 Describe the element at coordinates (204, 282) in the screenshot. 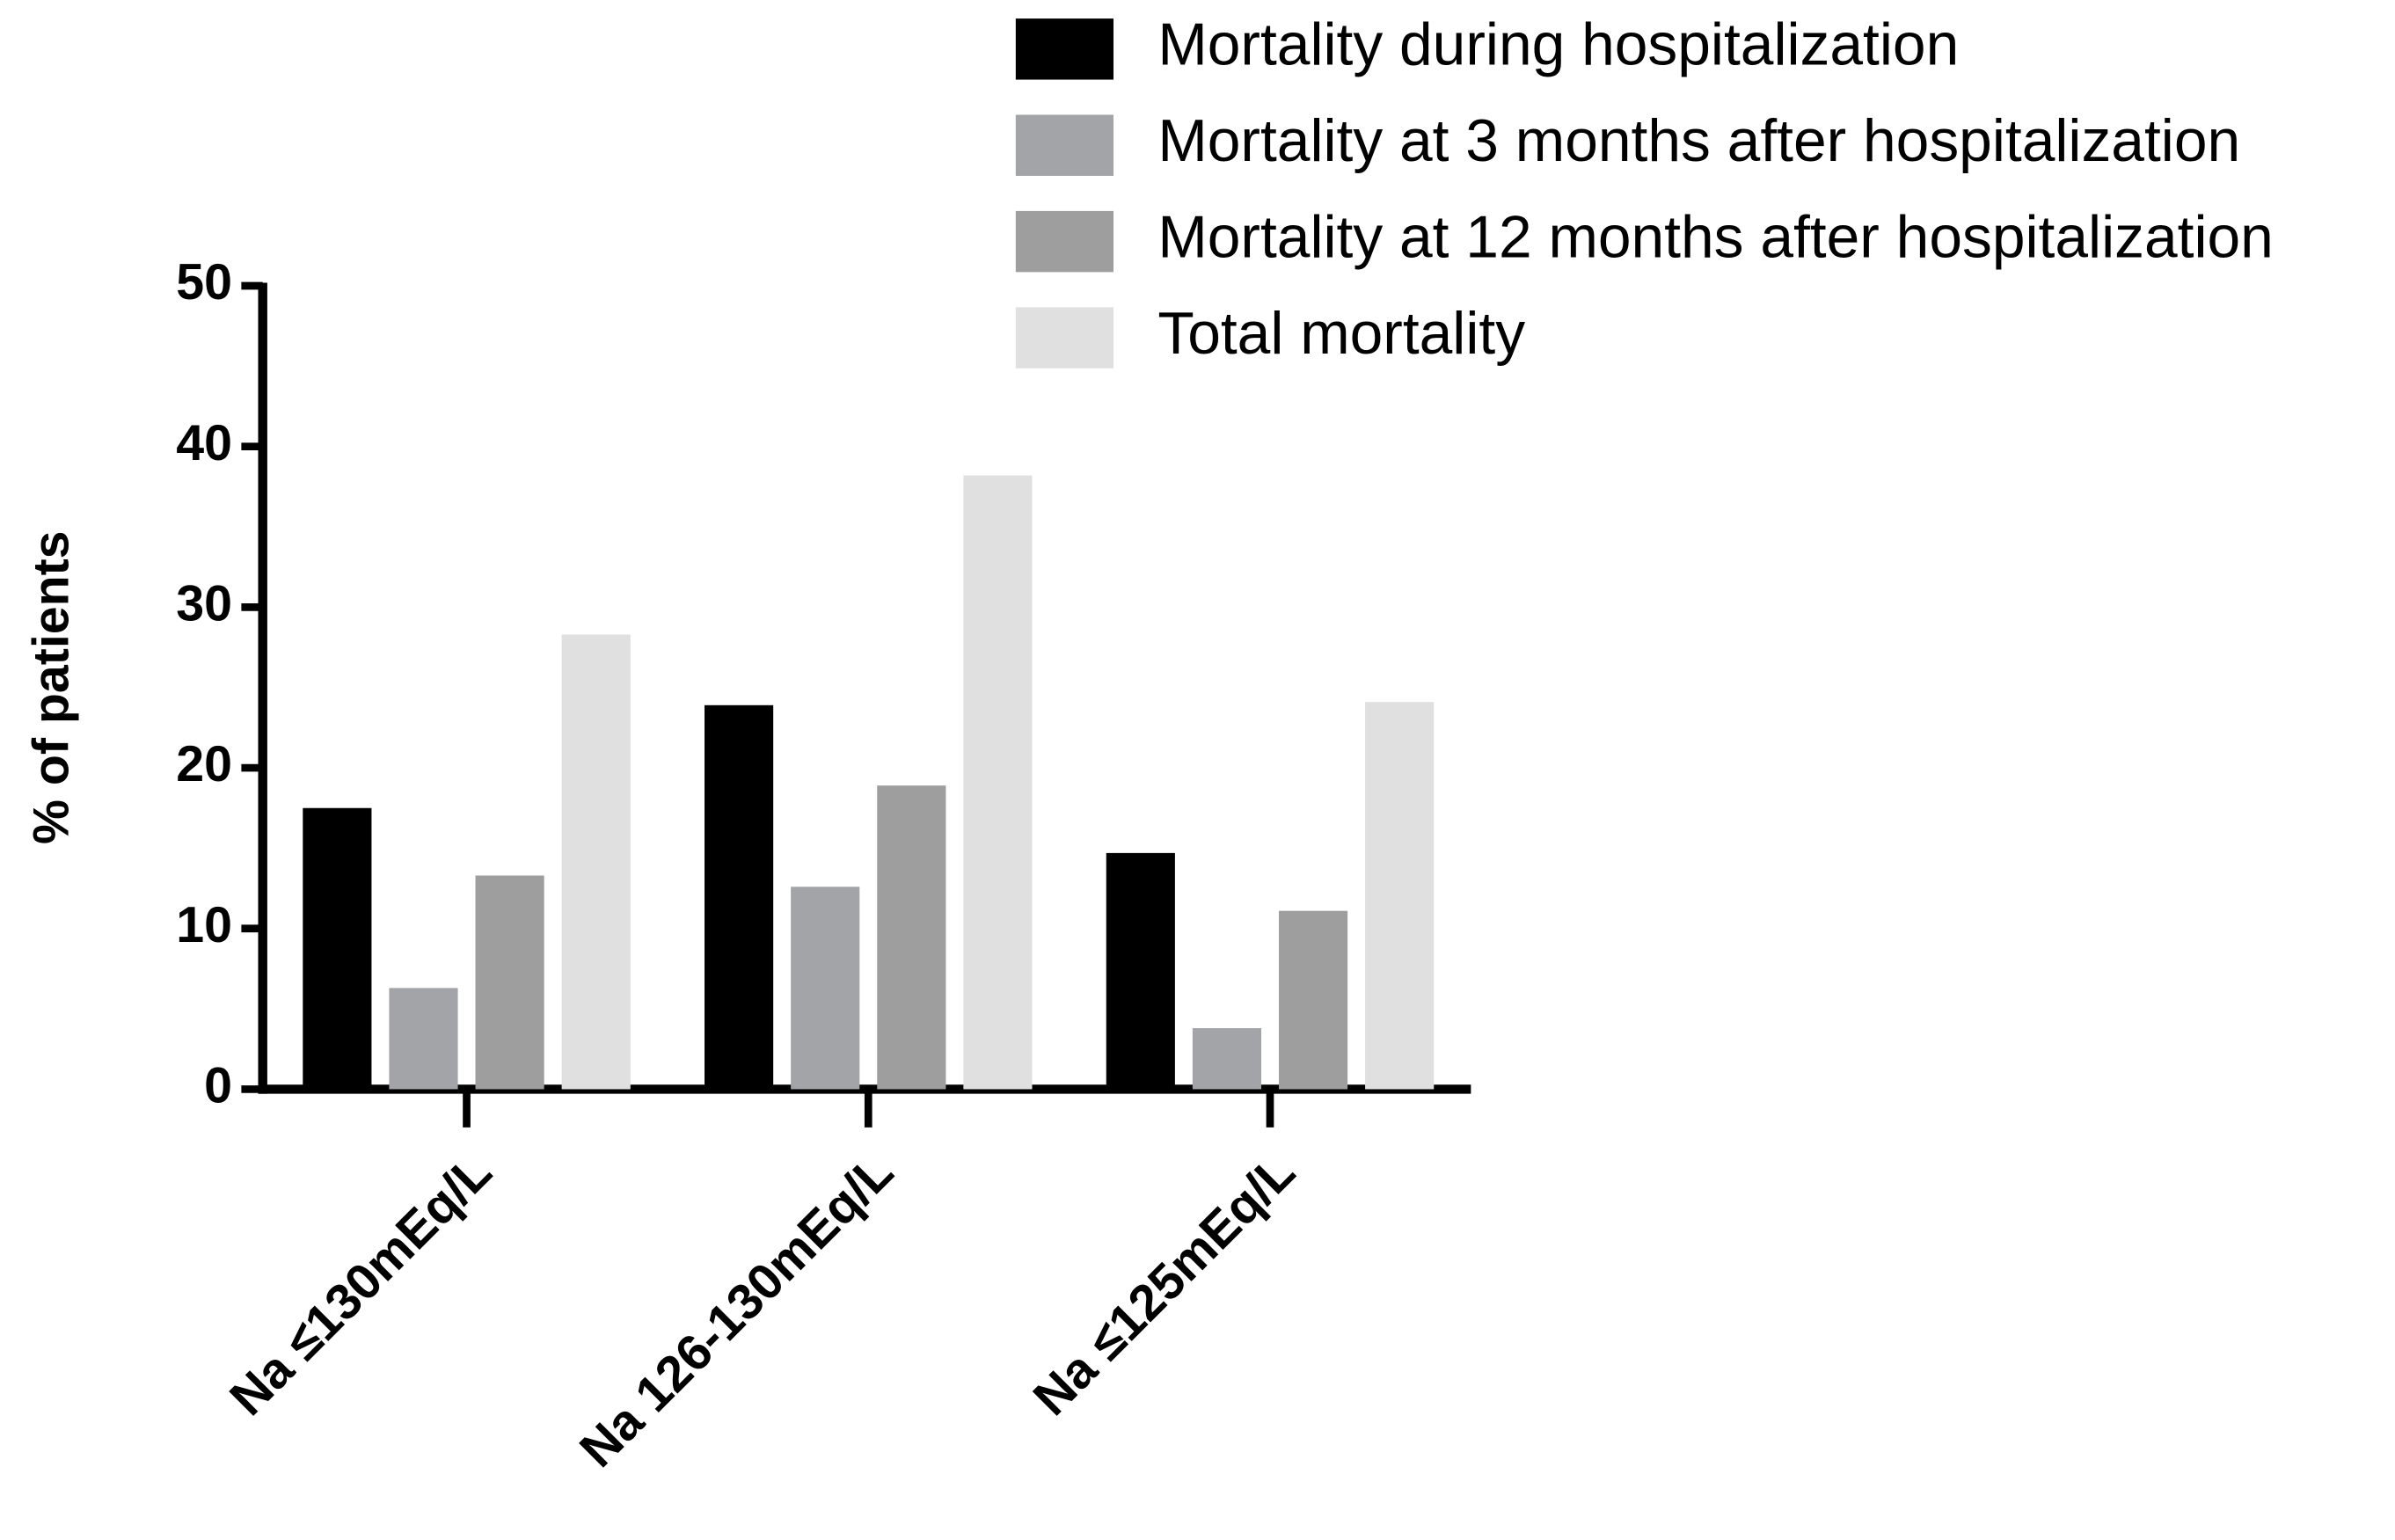

I see `y-tick-label: 50` at that location.